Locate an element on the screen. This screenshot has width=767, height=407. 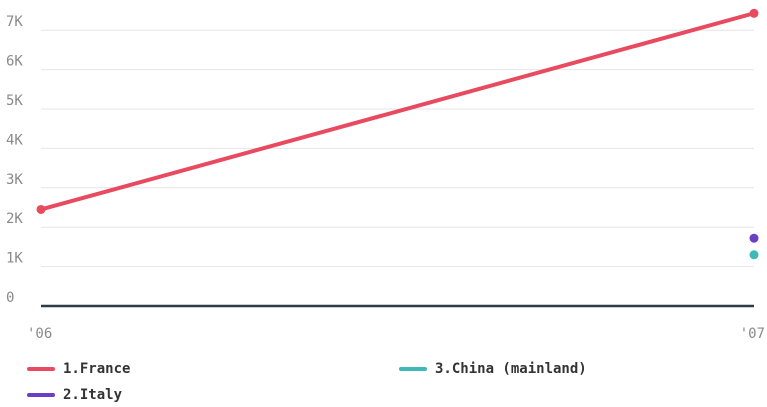
legend-item-italy: 2.Italy is located at coordinates (74, 395).